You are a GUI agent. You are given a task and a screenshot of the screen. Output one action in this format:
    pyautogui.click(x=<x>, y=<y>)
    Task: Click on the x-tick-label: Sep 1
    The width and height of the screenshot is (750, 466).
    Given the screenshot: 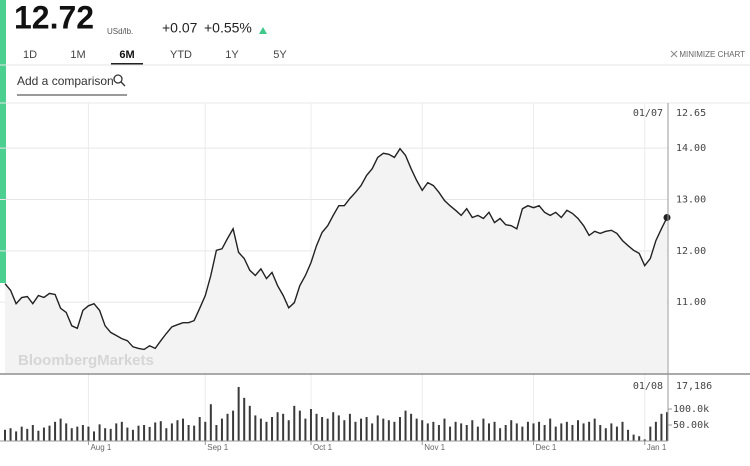 What is the action you would take?
    pyautogui.click(x=217, y=447)
    